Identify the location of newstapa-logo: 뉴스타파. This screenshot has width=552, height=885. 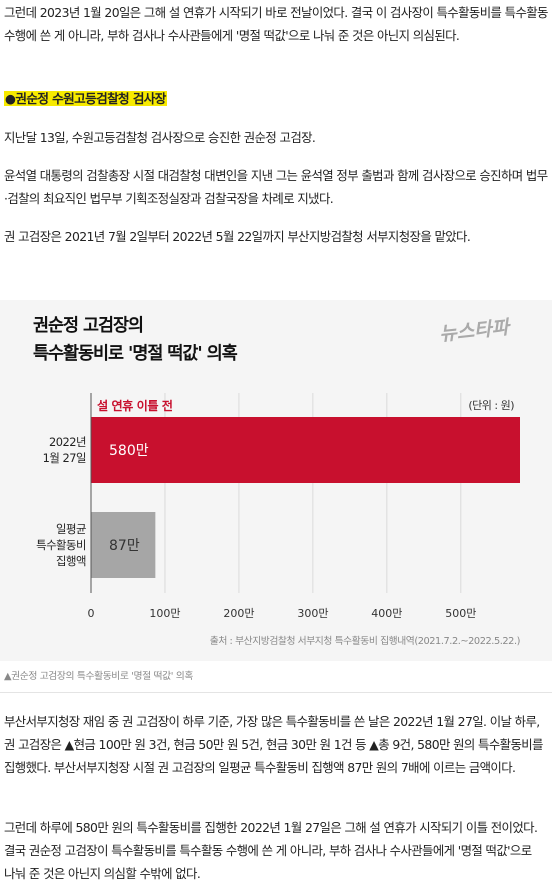
(475, 330).